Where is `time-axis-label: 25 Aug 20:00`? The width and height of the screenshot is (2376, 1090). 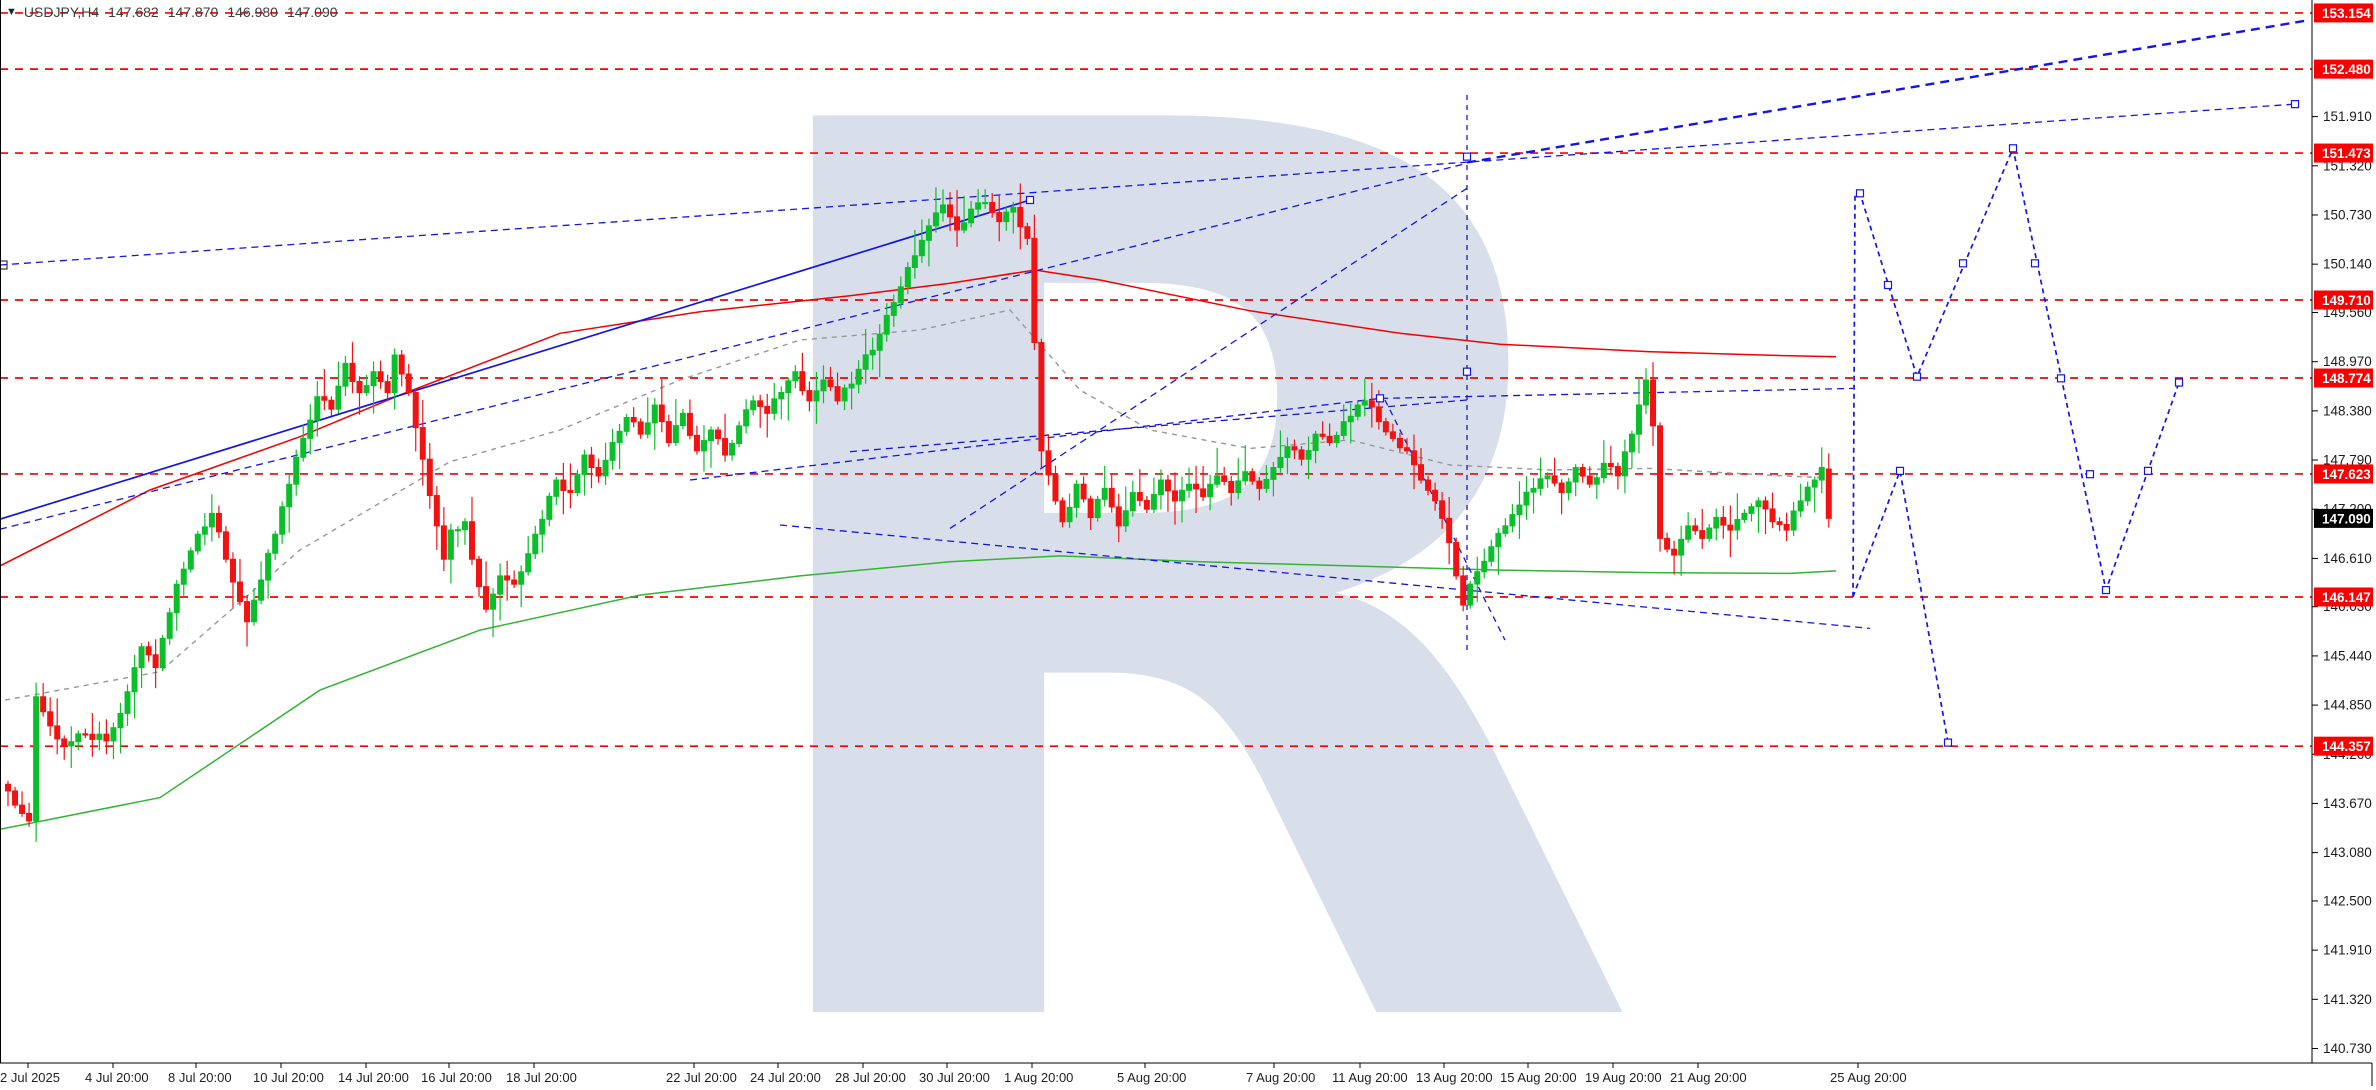 time-axis-label: 25 Aug 20:00 is located at coordinates (1868, 1077).